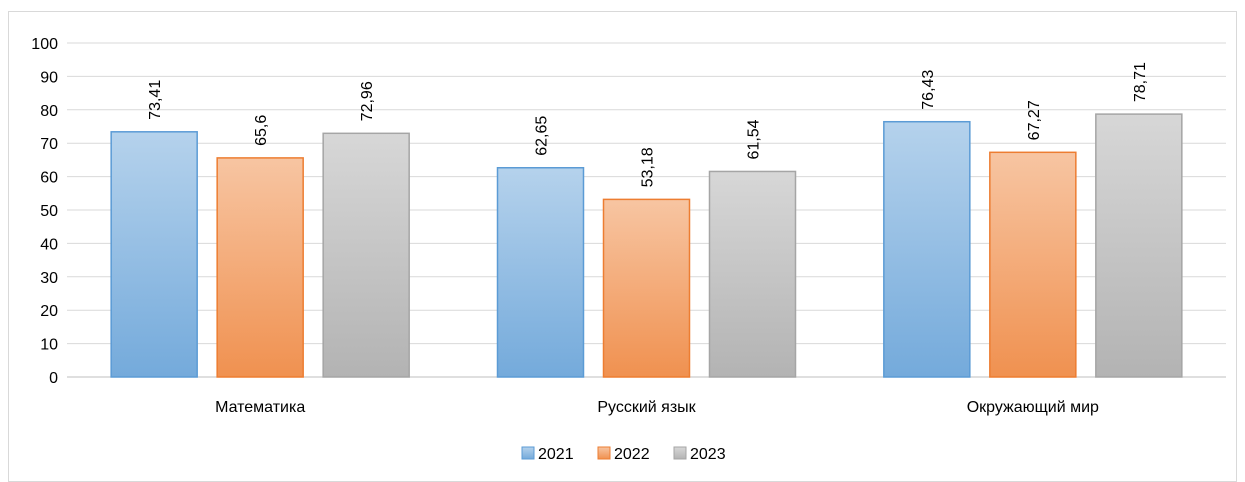 The height and width of the screenshot is (482, 1245). Describe the element at coordinates (648, 167) in the screenshot. I see `data-label: 53,18` at that location.